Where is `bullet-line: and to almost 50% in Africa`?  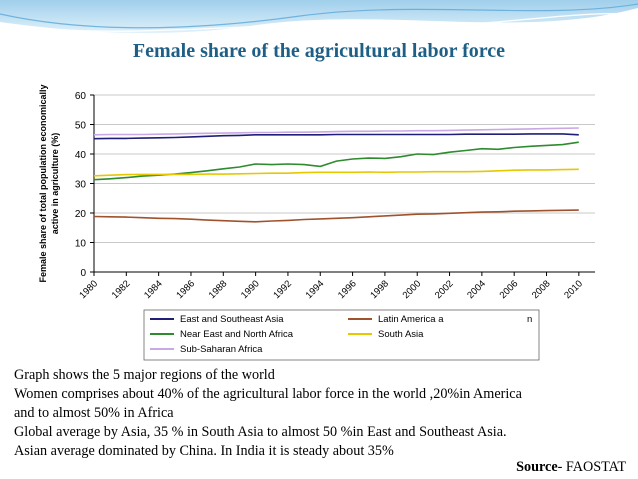 bullet-line: and to almost 50% in Africa is located at coordinates (94, 413).